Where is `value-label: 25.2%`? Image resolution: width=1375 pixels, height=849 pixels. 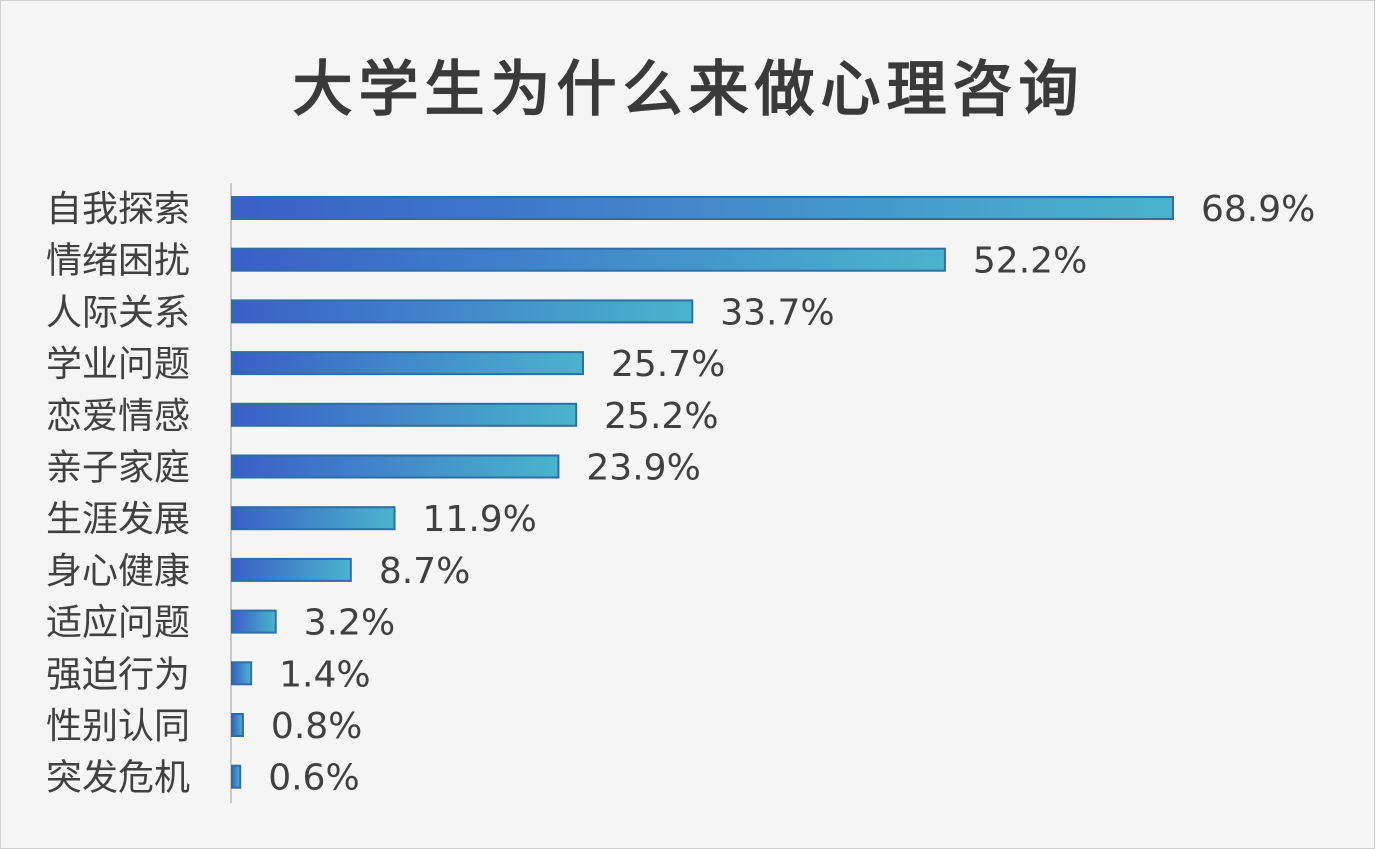
value-label: 25.2% is located at coordinates (661, 416).